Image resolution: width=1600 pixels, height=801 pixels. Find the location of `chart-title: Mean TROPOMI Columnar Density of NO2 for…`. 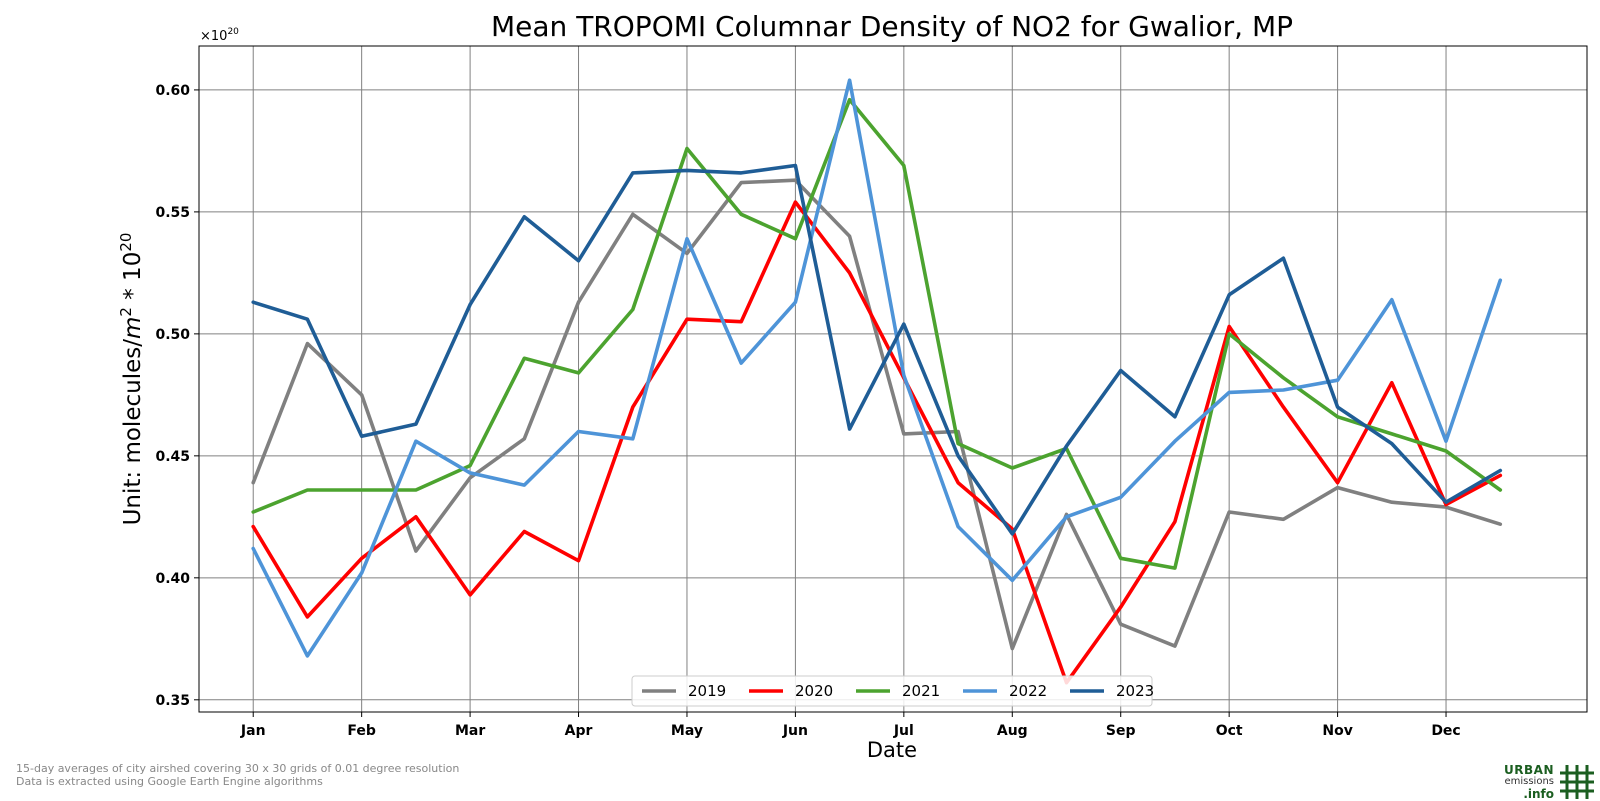

chart-title: Mean TROPOMI Columnar Density of NO2 for… is located at coordinates (892, 26).